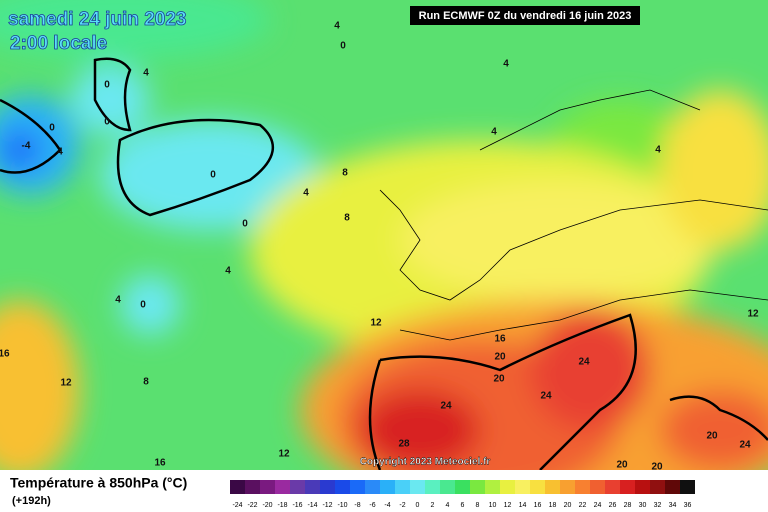  I want to click on lead-time: (+192h), so click(31, 501).